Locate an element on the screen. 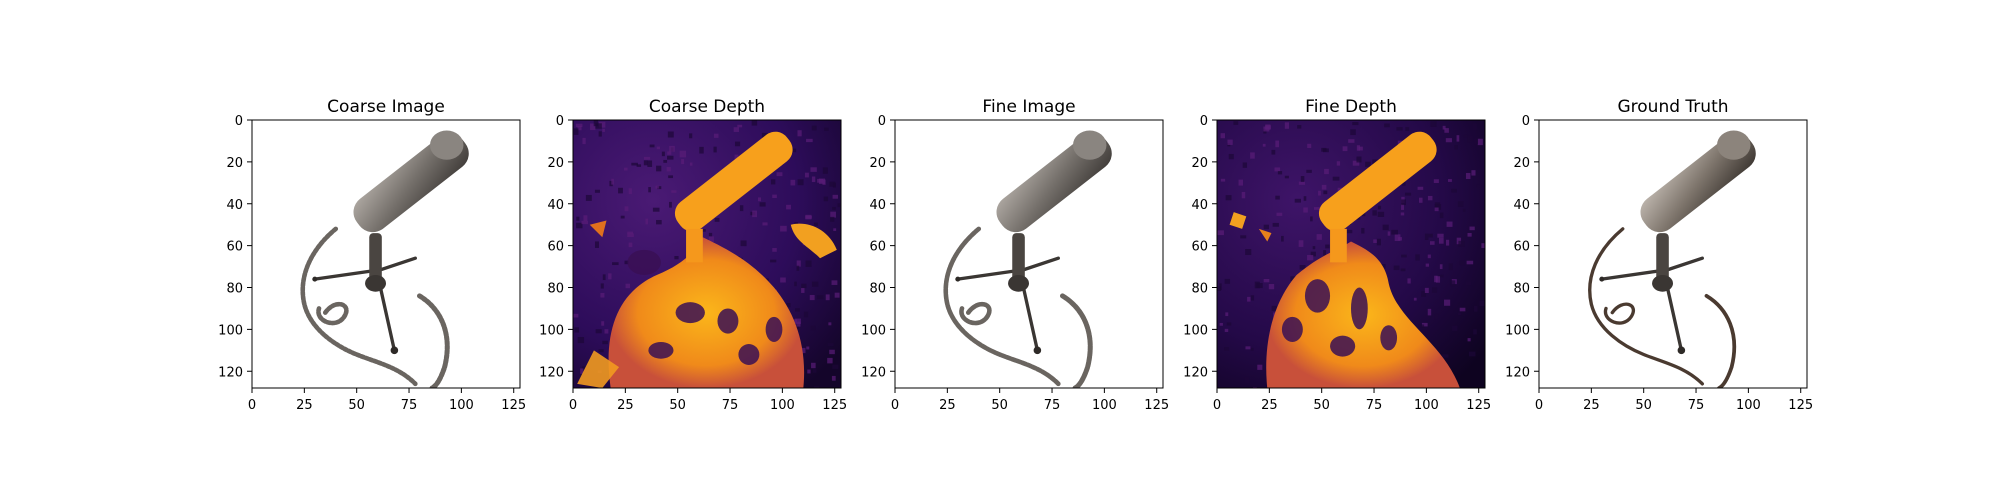 The width and height of the screenshot is (2000, 500). panel-coarse-image: Coarse Image 0 25 50 75 100 125 0 20 40 60 80 100 120 is located at coordinates (372, 255).